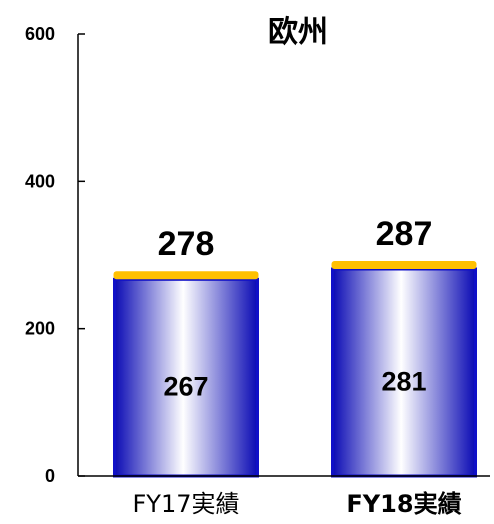 This screenshot has width=494, height=524. Describe the element at coordinates (298, 32) in the screenshot. I see `chart-title: 欧州` at that location.